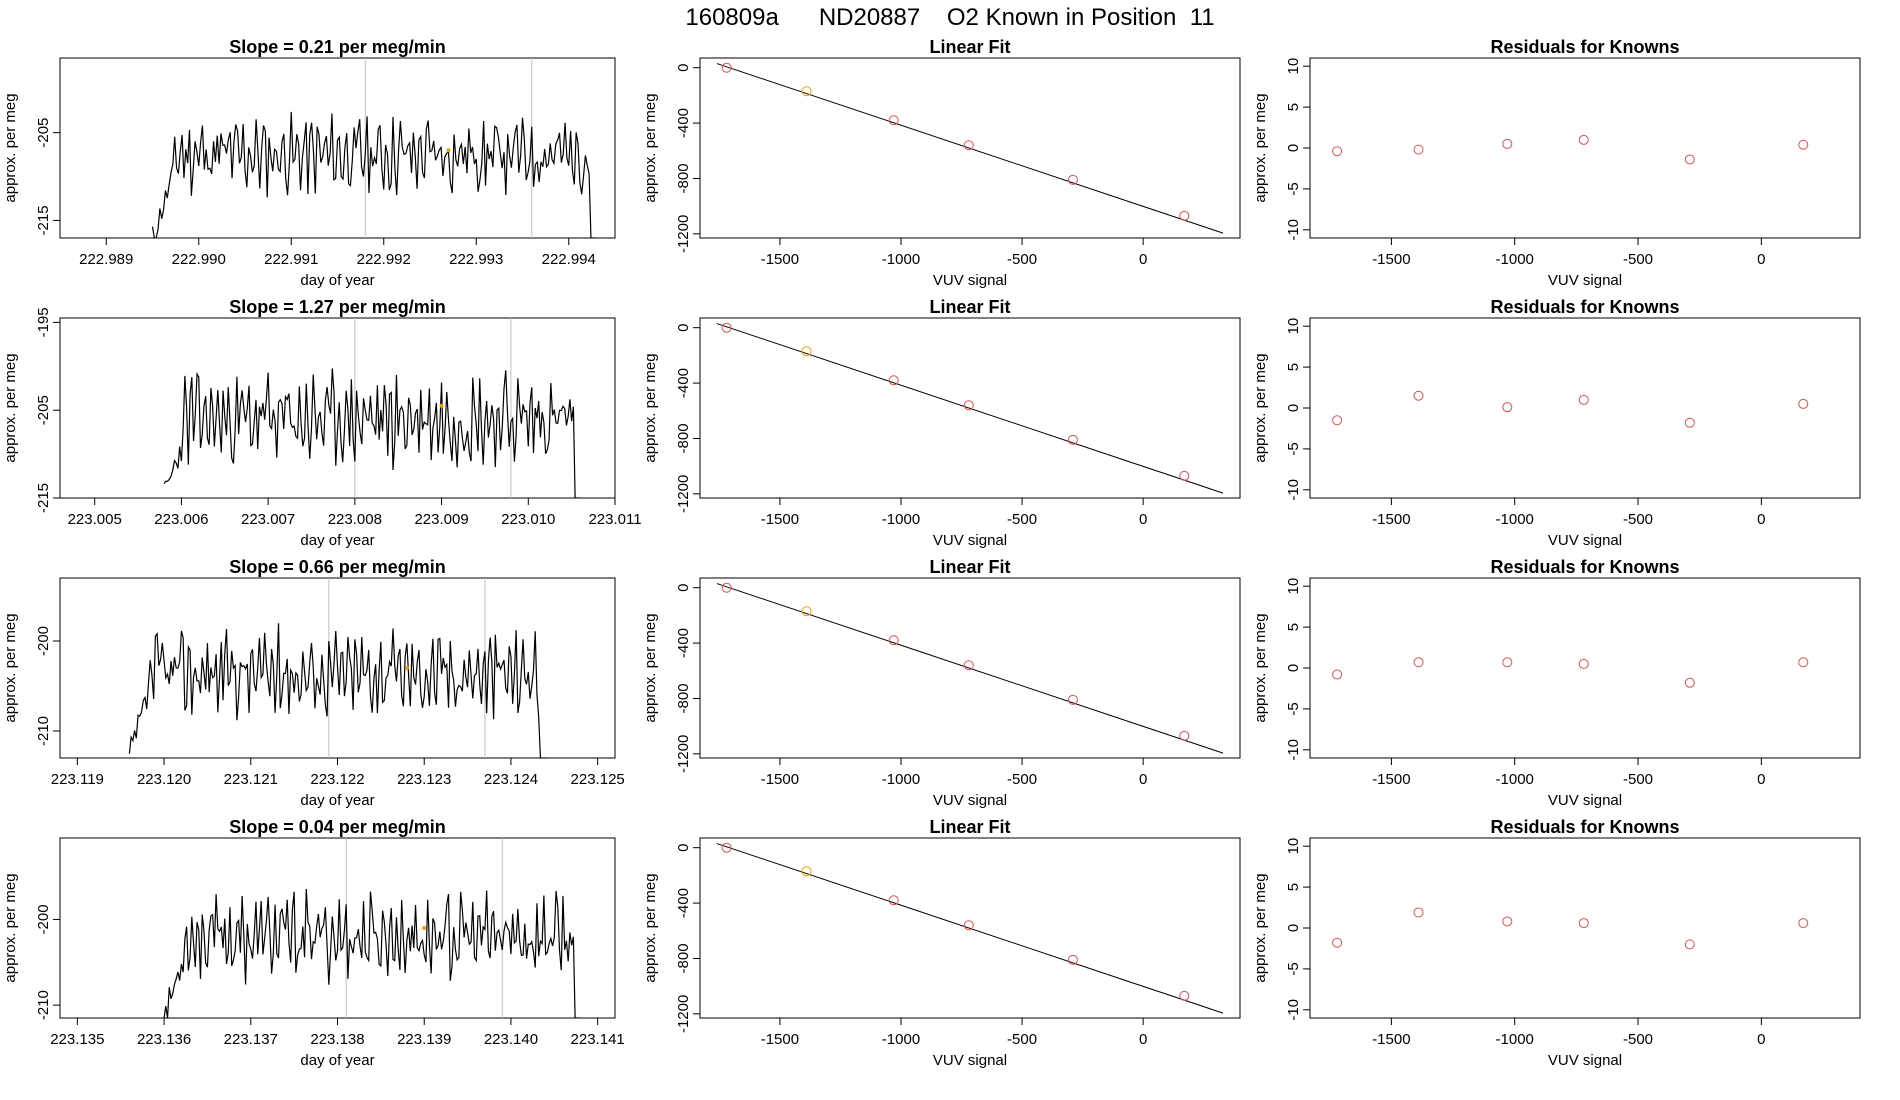  Describe the element at coordinates (441, 519) in the screenshot. I see `timeseries-xtick-label: 223.009` at that location.